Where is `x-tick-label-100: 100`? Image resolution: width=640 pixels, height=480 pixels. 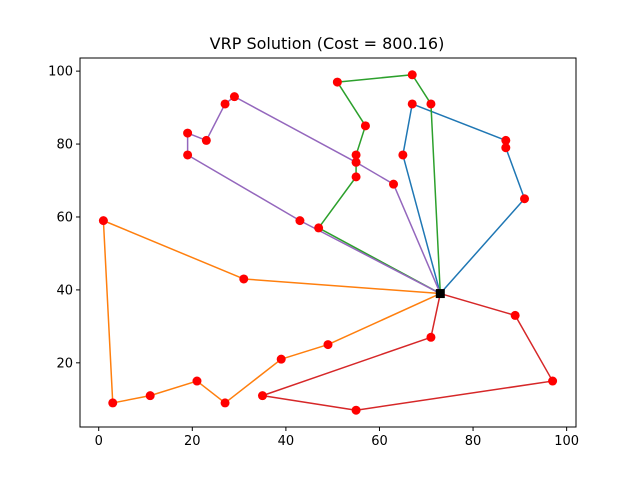 x-tick-label-100: 100 is located at coordinates (566, 441).